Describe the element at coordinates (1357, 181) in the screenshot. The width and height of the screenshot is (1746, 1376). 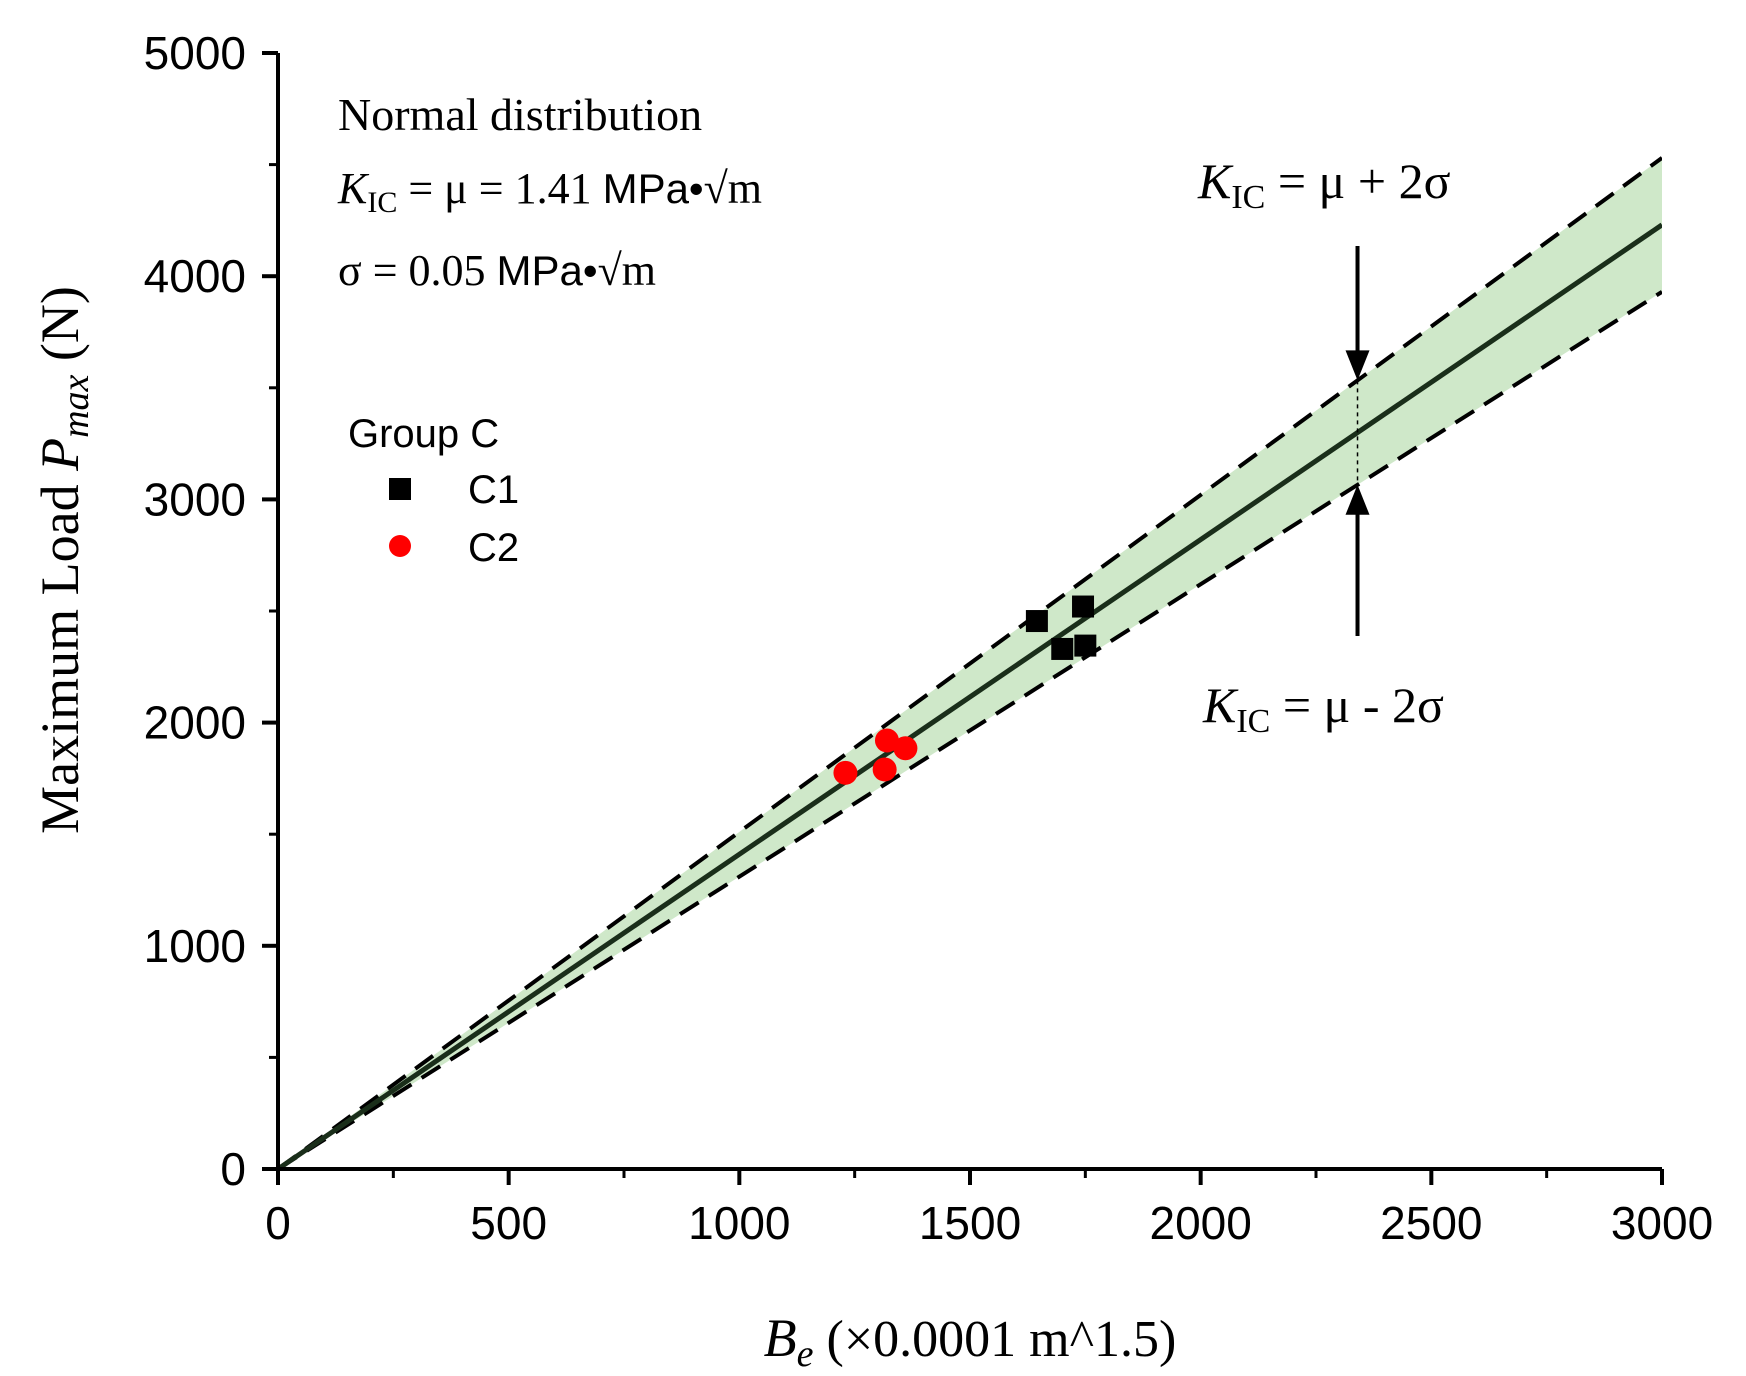
I see `upper-rest: = μ + 2σ` at that location.